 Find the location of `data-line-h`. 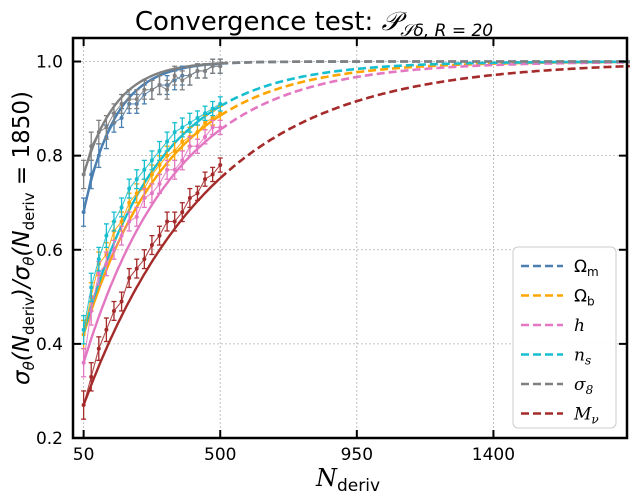

data-line-h is located at coordinates (152, 244).